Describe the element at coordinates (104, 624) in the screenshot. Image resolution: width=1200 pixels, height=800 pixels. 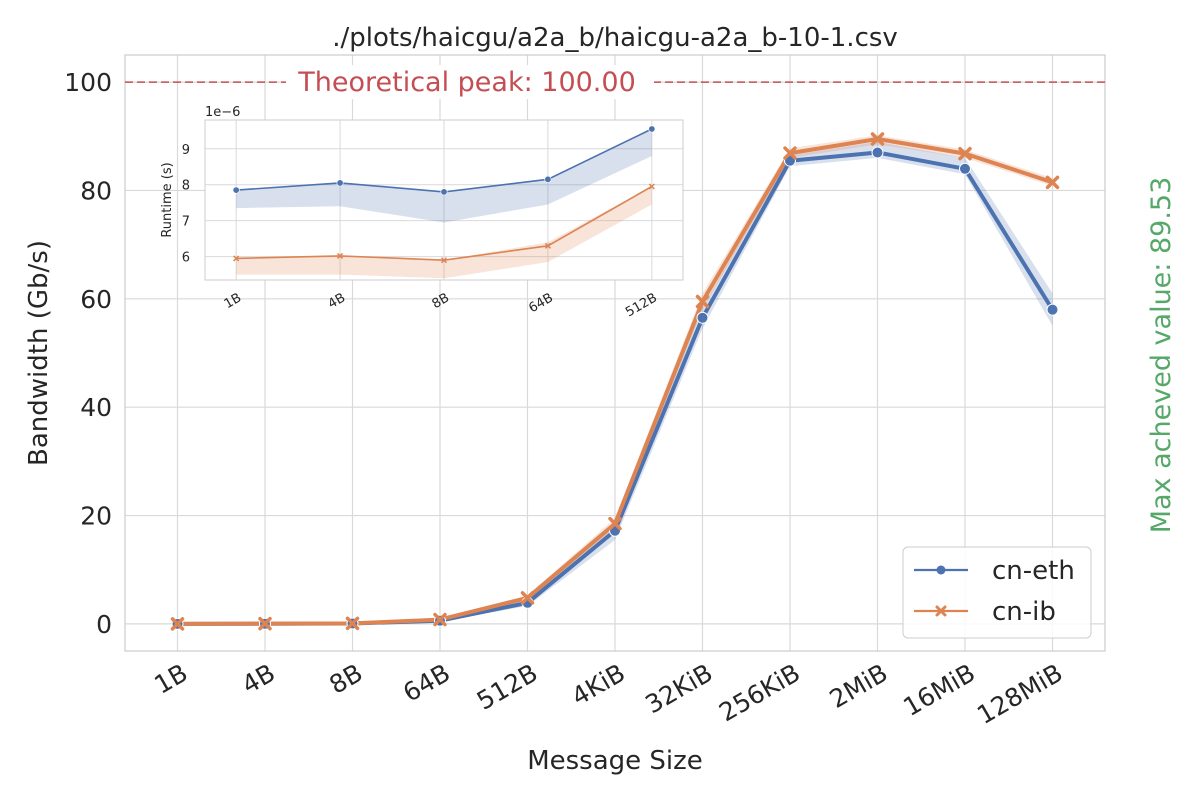
I see `y-tick-label: 0` at that location.